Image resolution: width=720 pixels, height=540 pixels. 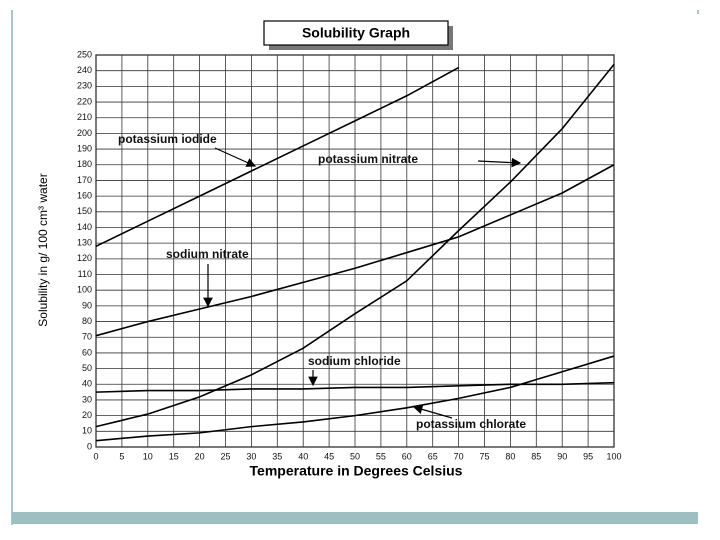 What do you see at coordinates (407, 456) in the screenshot?
I see `x-tick-label: 60` at bounding box center [407, 456].